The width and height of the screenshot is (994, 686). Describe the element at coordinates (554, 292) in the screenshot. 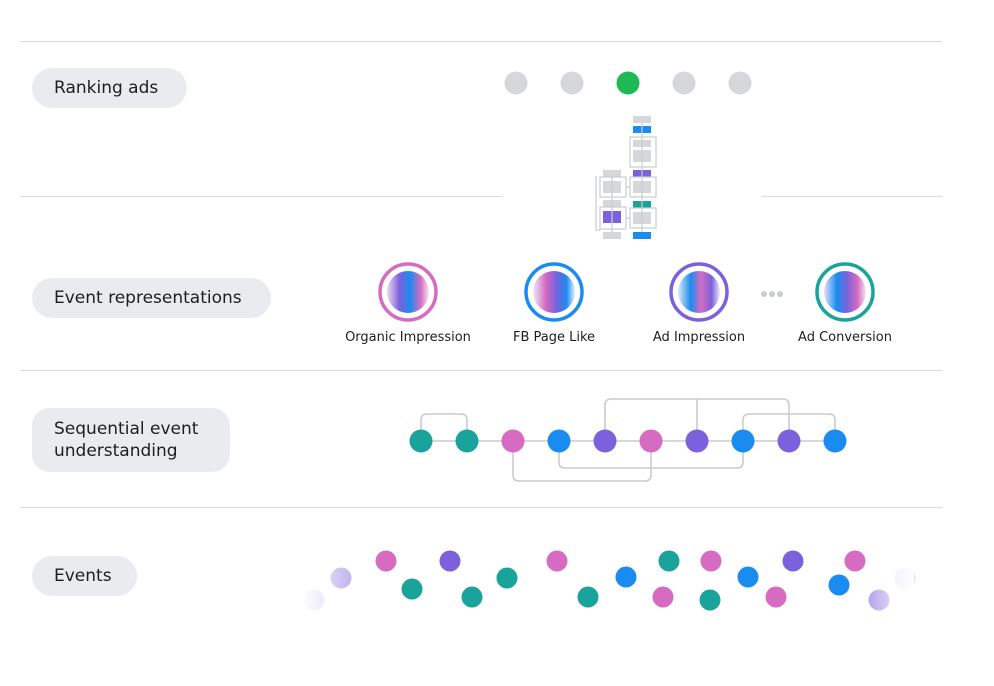

I see `fb-page-like-orb` at that location.